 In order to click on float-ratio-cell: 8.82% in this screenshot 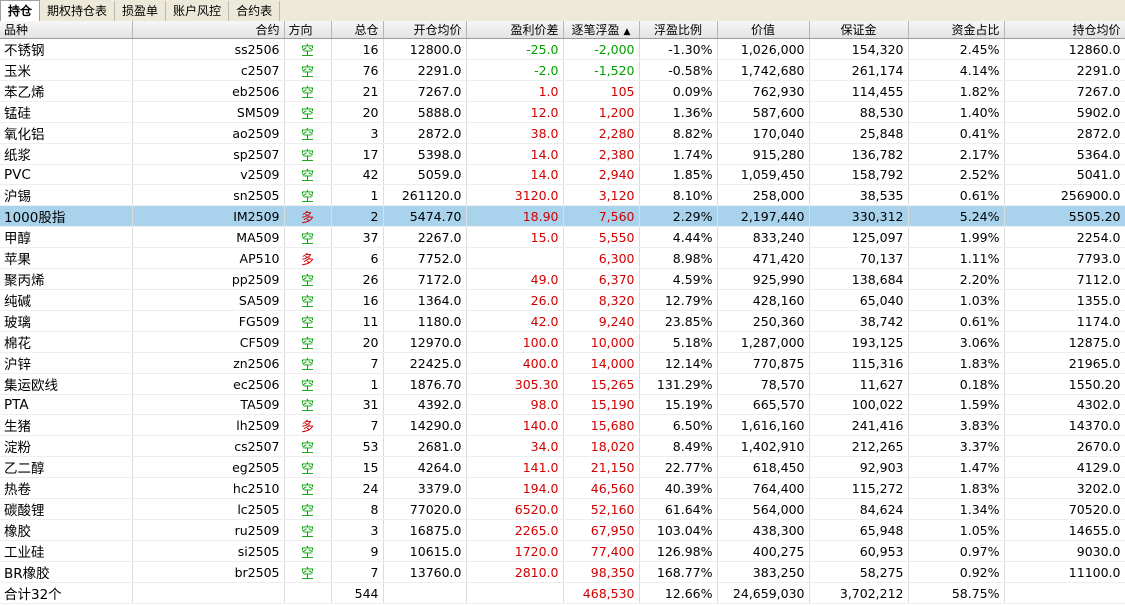, I will do `click(678, 133)`.